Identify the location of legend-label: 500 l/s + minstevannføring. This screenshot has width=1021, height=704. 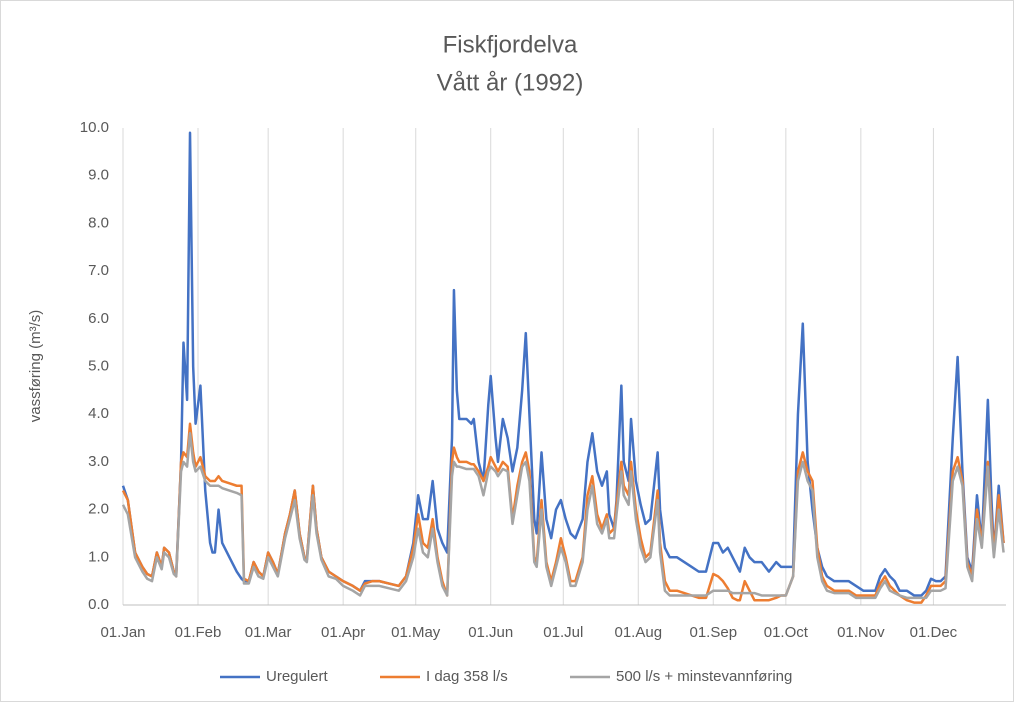
(704, 676).